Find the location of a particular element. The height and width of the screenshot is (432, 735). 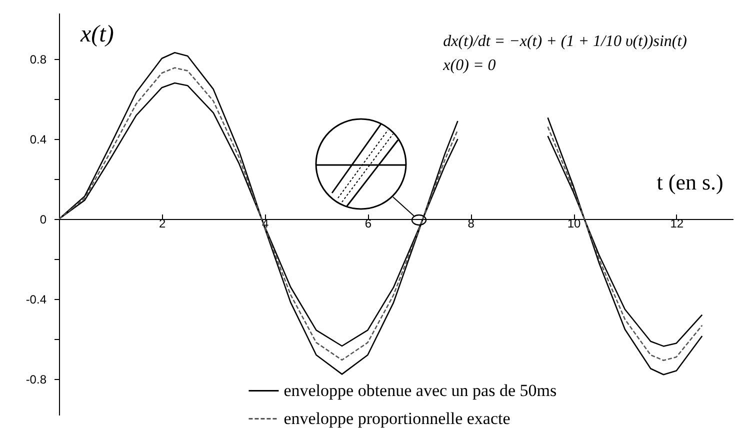

y-tick-label: 0 is located at coordinates (43, 219).